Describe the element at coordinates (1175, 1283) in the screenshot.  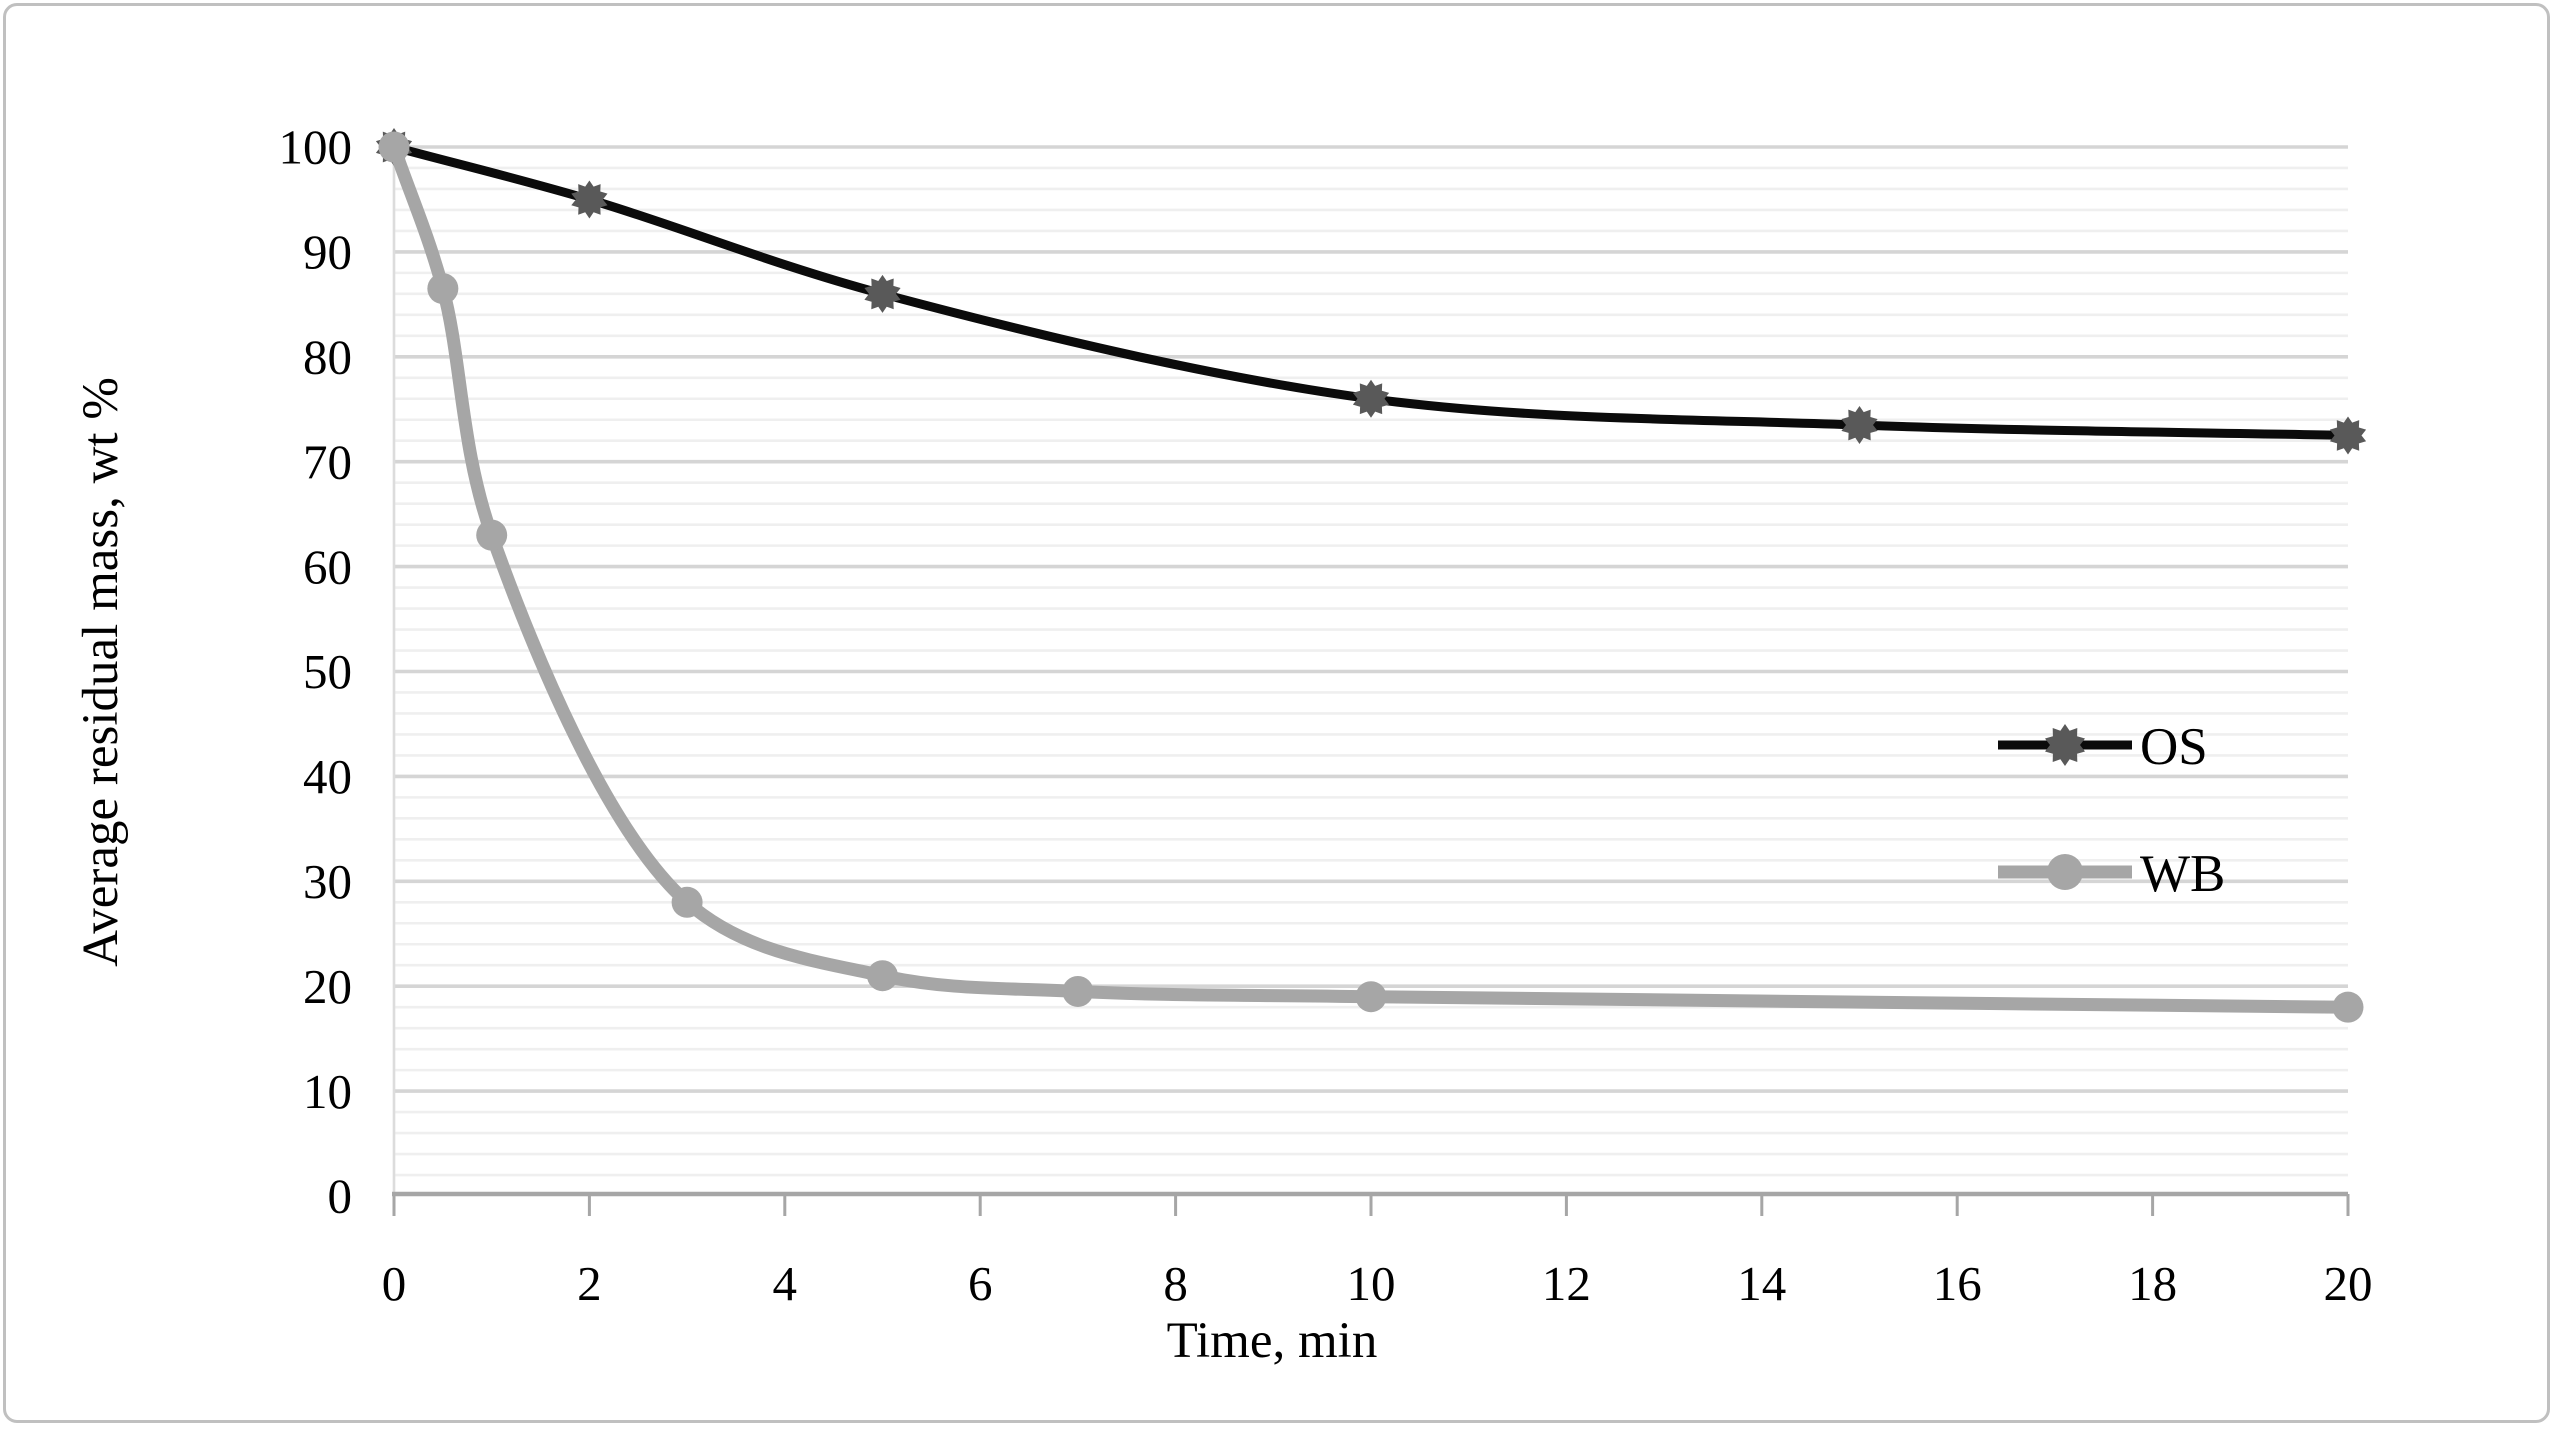
I see `x-tick-label: 8` at that location.